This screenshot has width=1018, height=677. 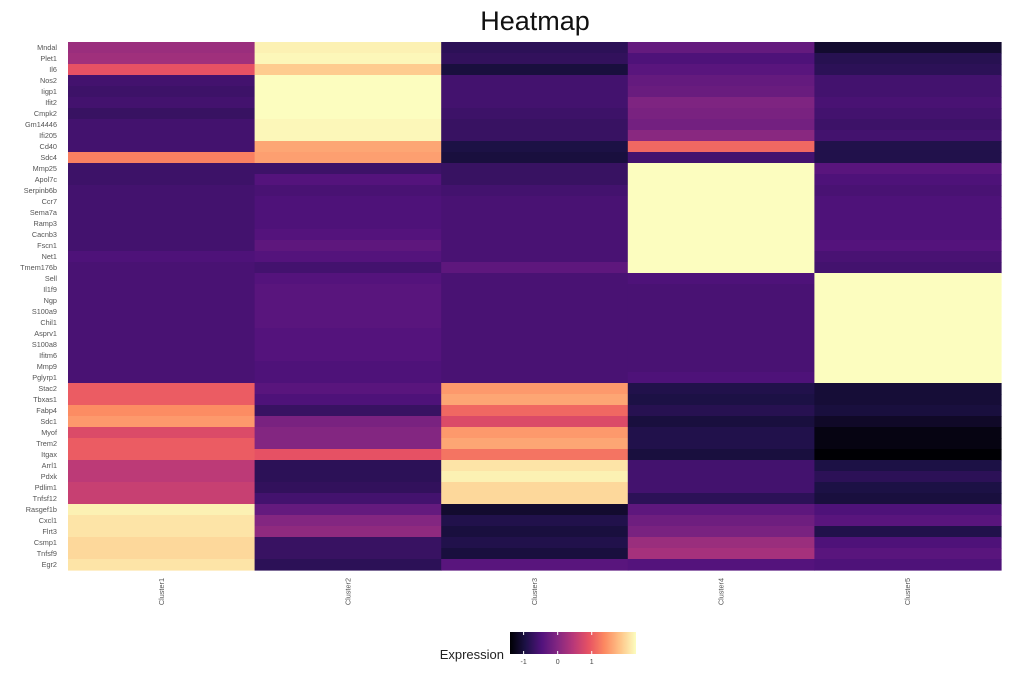 What do you see at coordinates (538, 649) in the screenshot?
I see `color-legend: Expression -1 0 1` at bounding box center [538, 649].